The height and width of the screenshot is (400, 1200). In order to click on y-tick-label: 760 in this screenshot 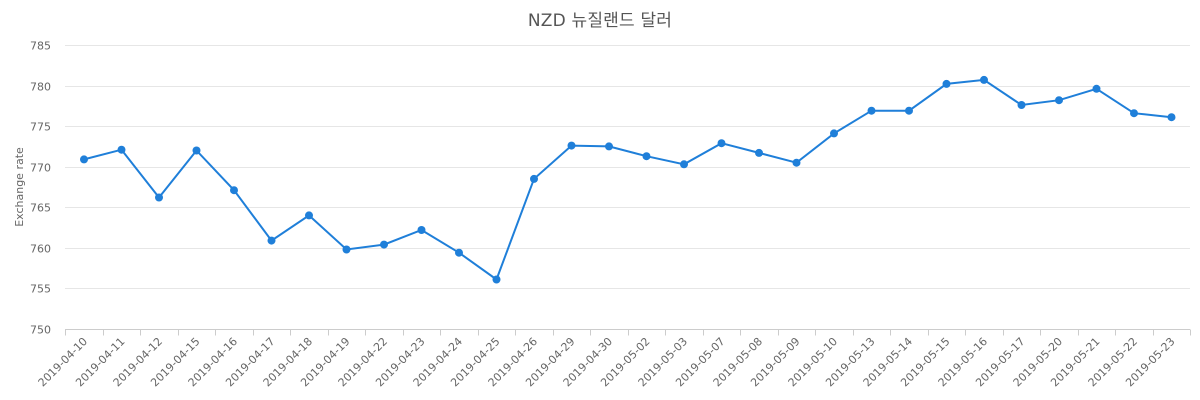, I will do `click(40, 249)`.